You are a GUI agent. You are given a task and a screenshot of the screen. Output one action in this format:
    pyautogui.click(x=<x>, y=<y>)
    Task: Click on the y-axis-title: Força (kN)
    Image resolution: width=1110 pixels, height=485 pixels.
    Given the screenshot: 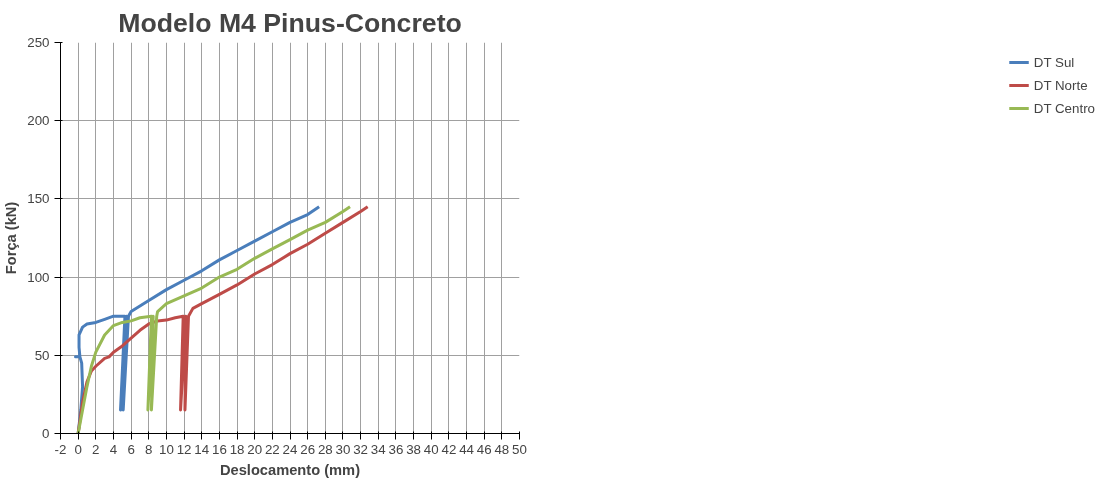 What is the action you would take?
    pyautogui.click(x=11, y=238)
    